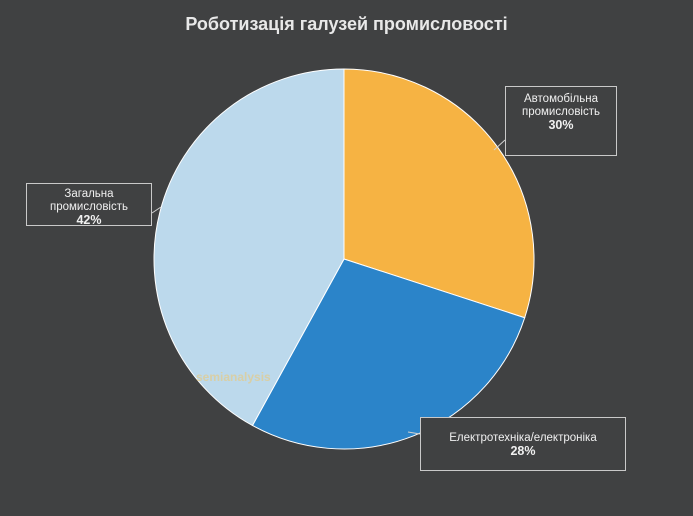  I want to click on slice-label: Автомобільна промисловість, so click(560, 105).